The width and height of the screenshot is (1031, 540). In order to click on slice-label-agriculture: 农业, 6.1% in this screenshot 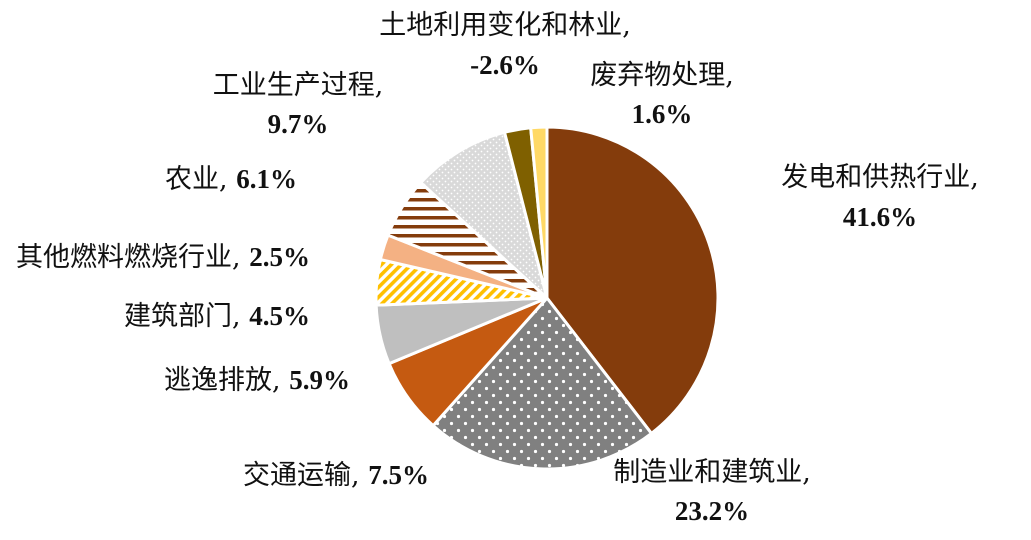, I will do `click(231, 179)`.